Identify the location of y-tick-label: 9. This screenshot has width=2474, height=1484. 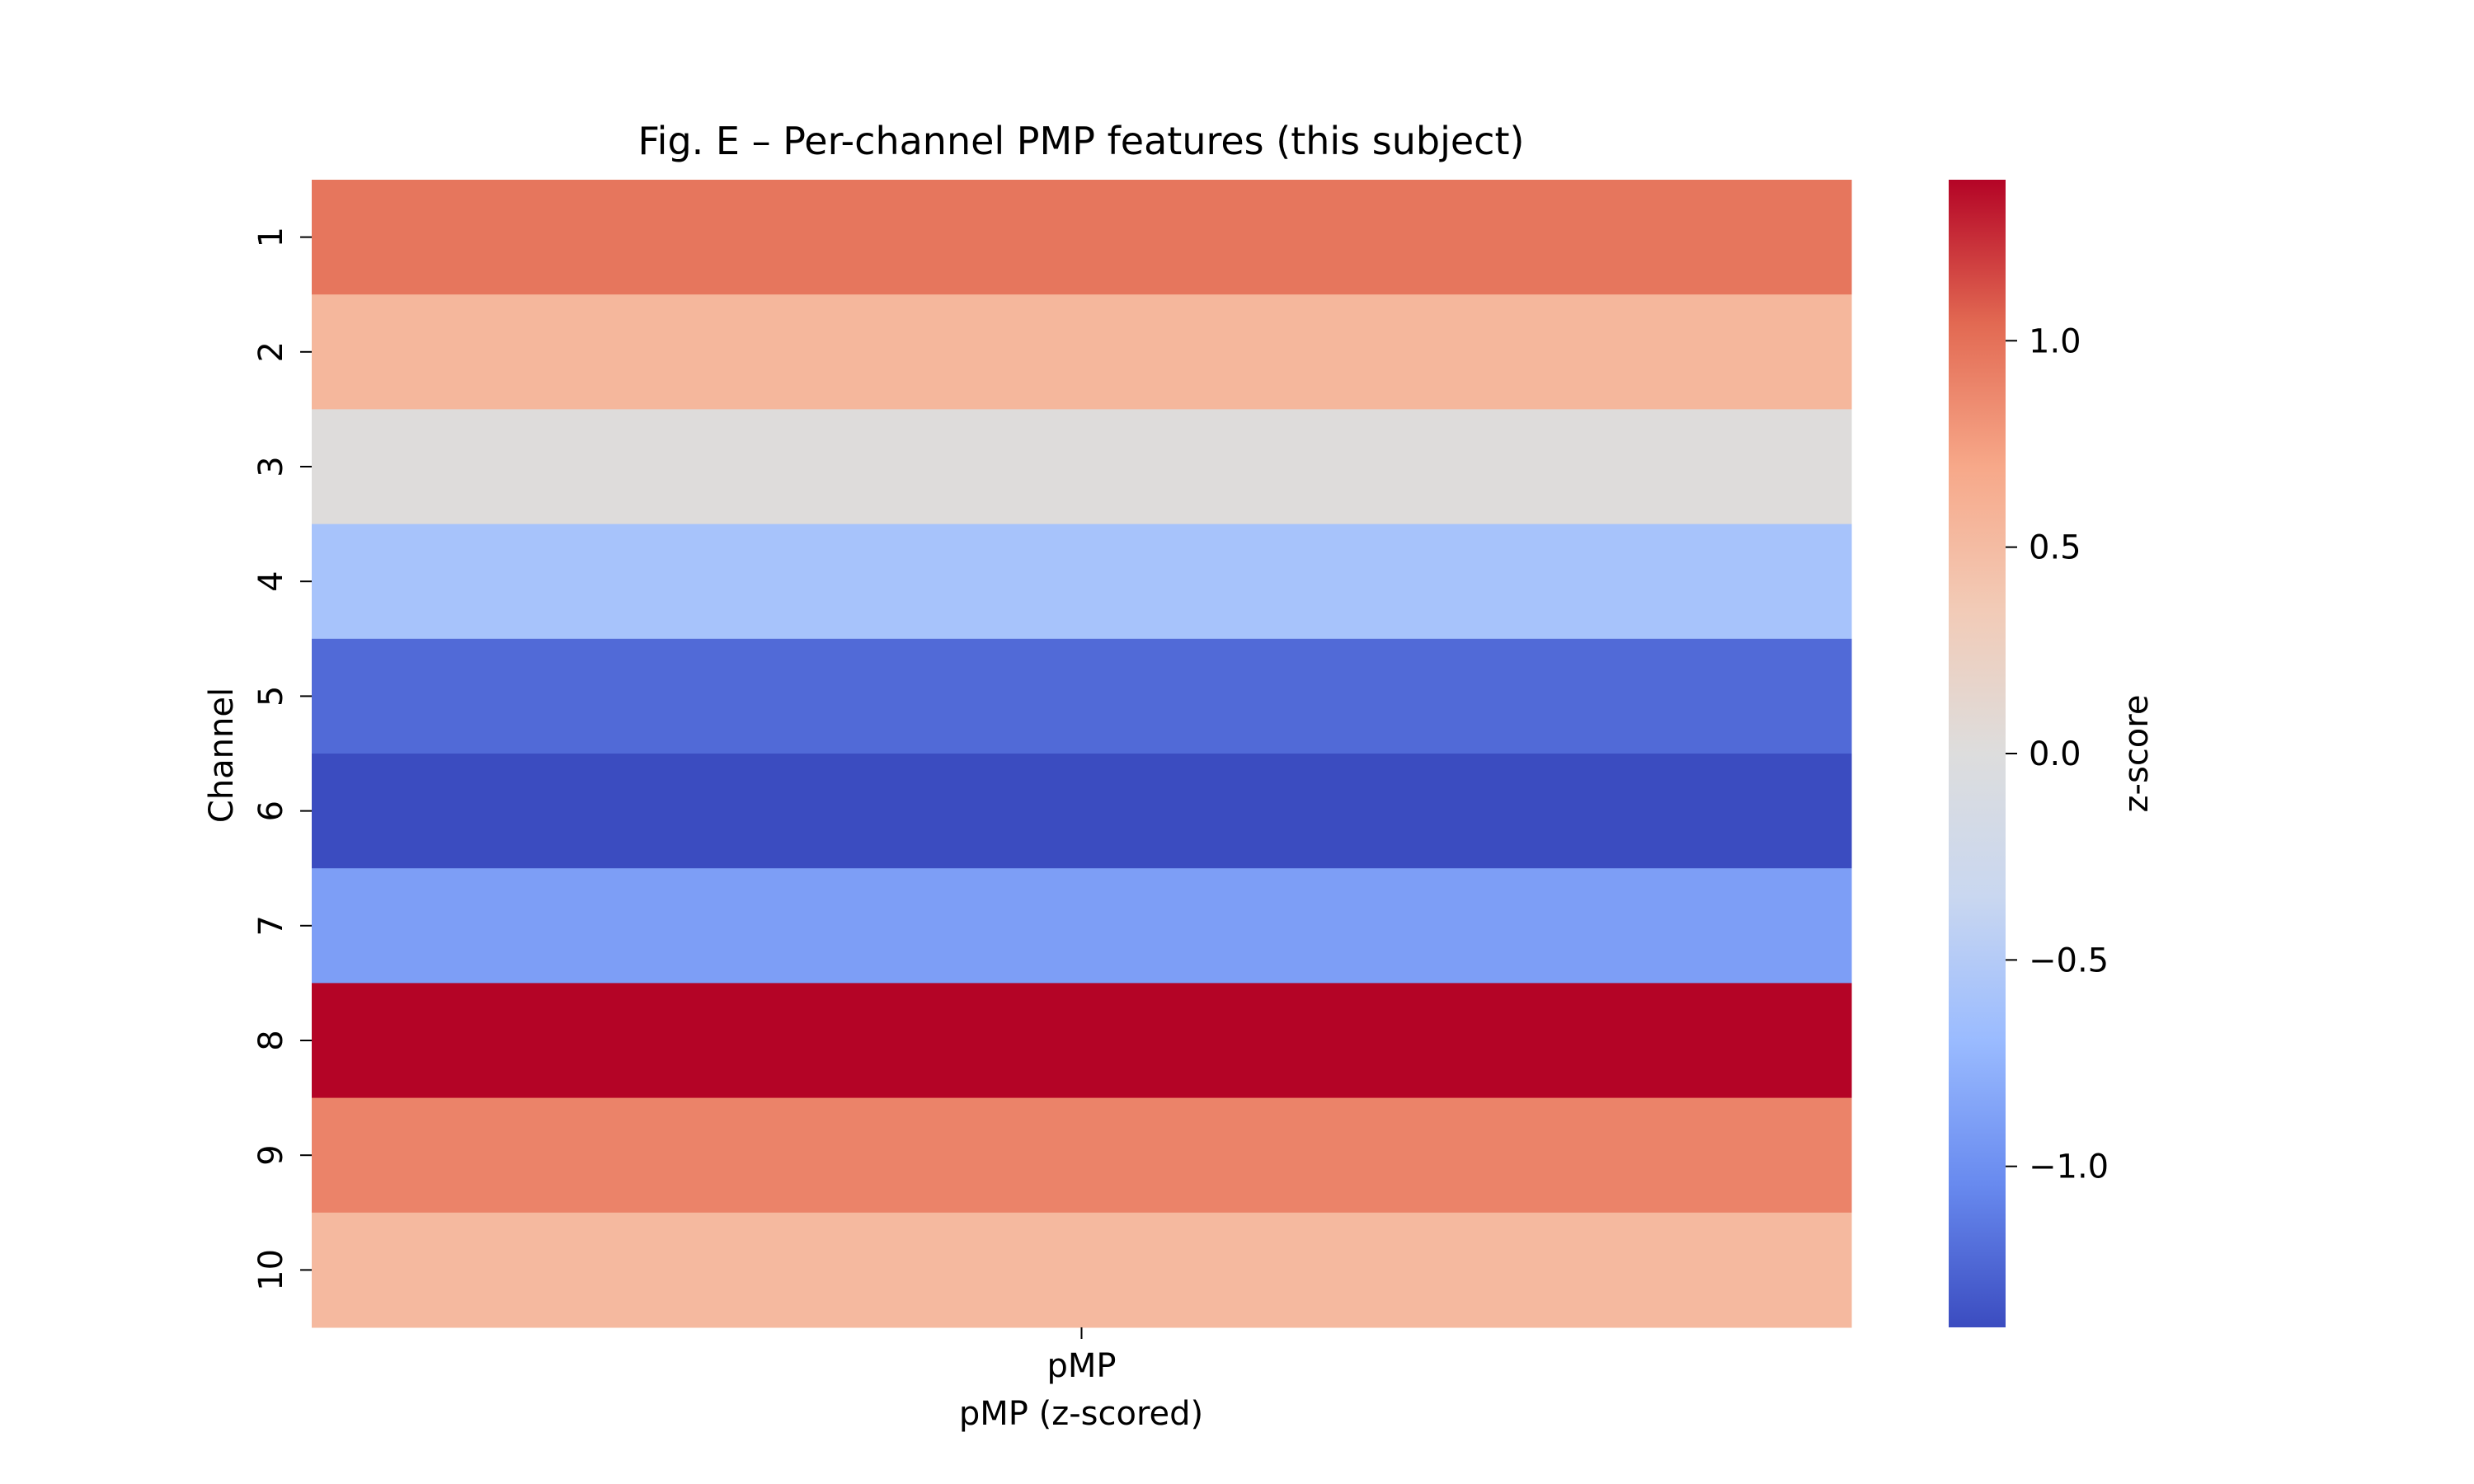
(271, 1154).